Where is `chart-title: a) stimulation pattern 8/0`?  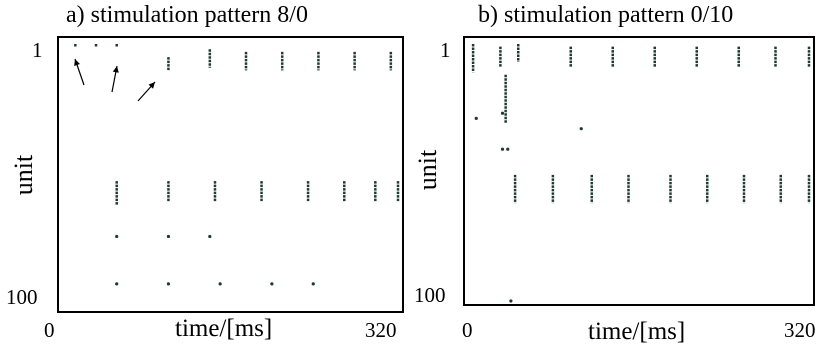 chart-title: a) stimulation pattern 8/0 is located at coordinates (187, 15).